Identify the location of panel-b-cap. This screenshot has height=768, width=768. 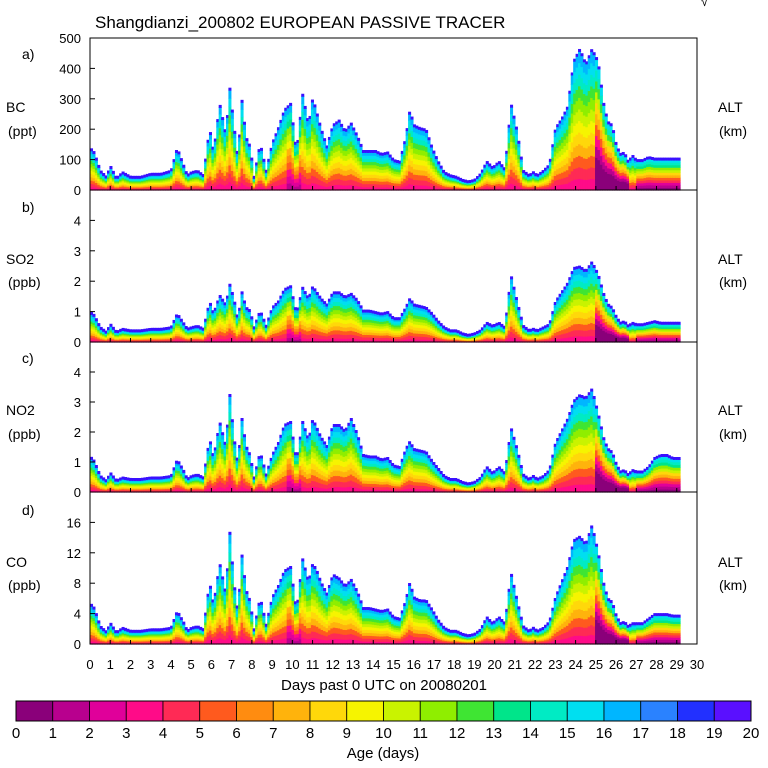
(167, 328).